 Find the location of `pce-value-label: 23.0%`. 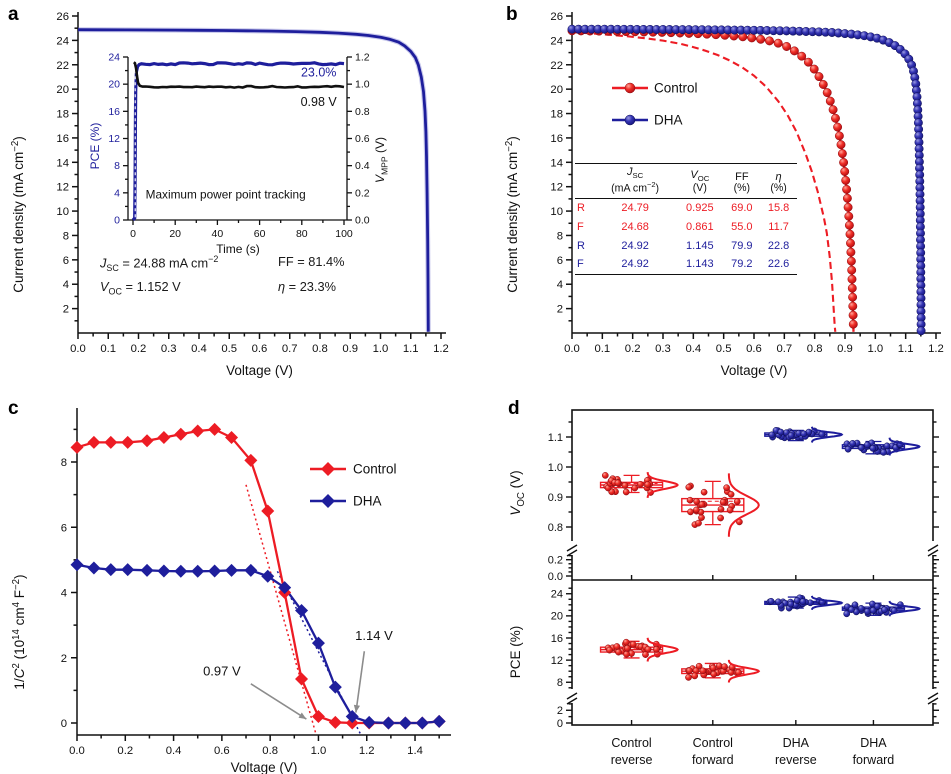

pce-value-label: 23.0% is located at coordinates (318, 73).